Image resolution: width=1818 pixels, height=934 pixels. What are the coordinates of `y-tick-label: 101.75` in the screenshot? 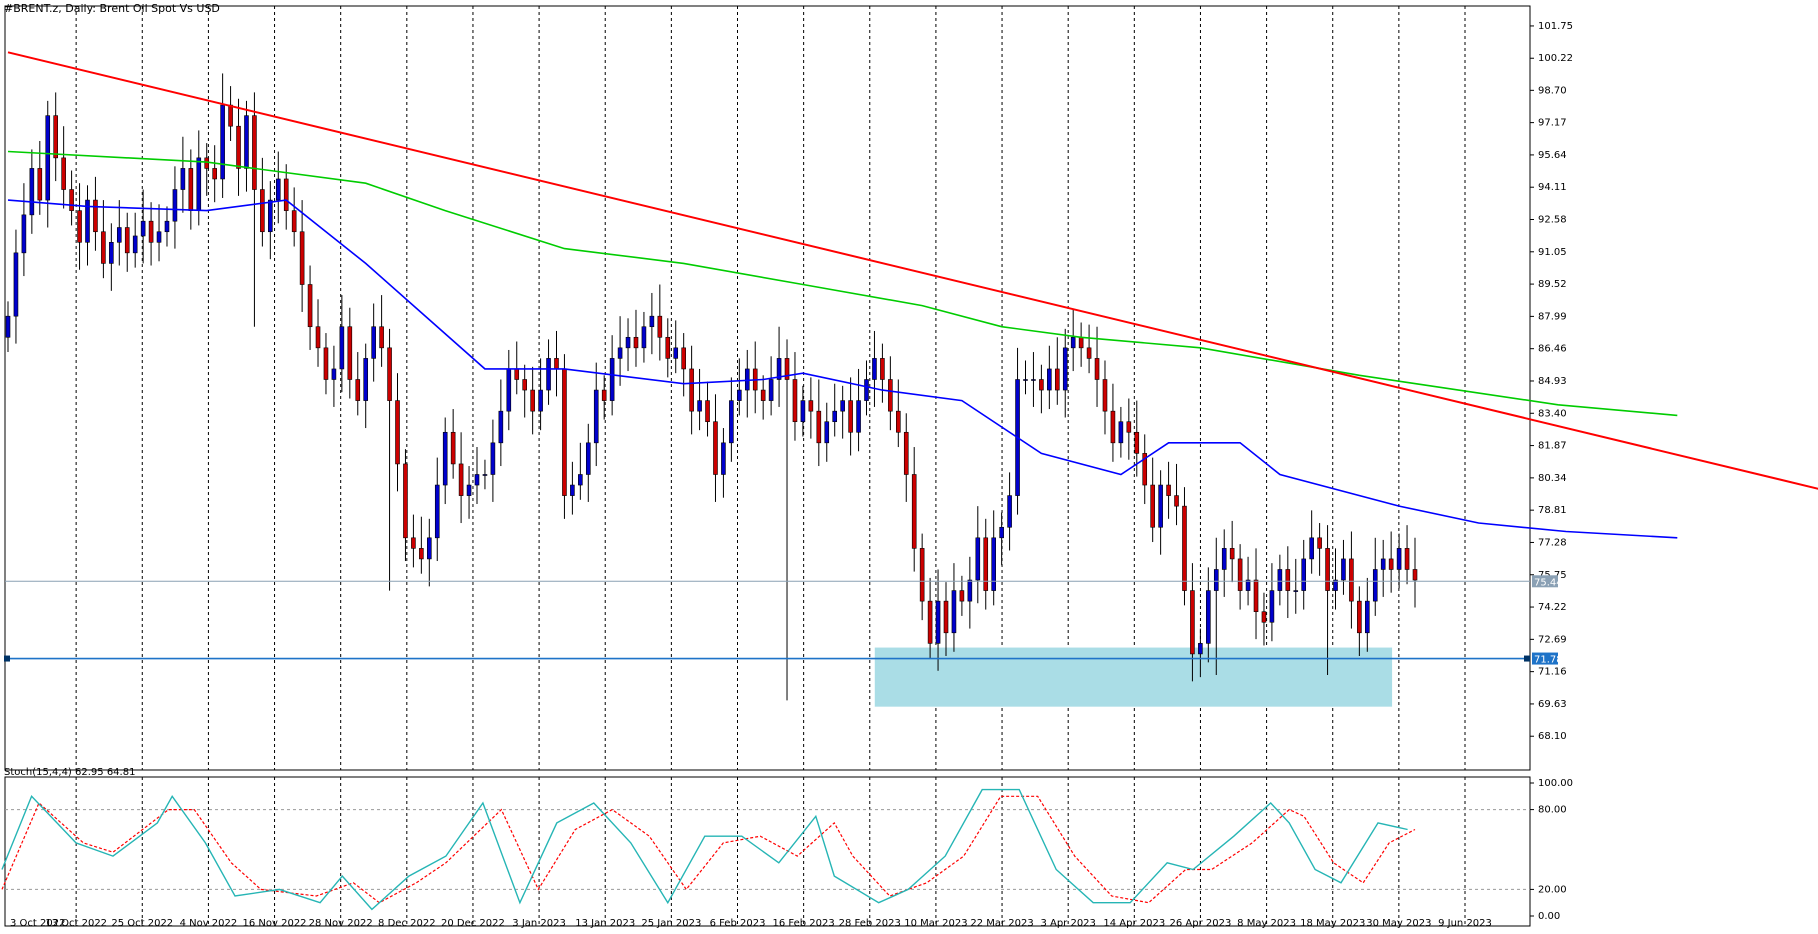 It's located at (1555, 26).